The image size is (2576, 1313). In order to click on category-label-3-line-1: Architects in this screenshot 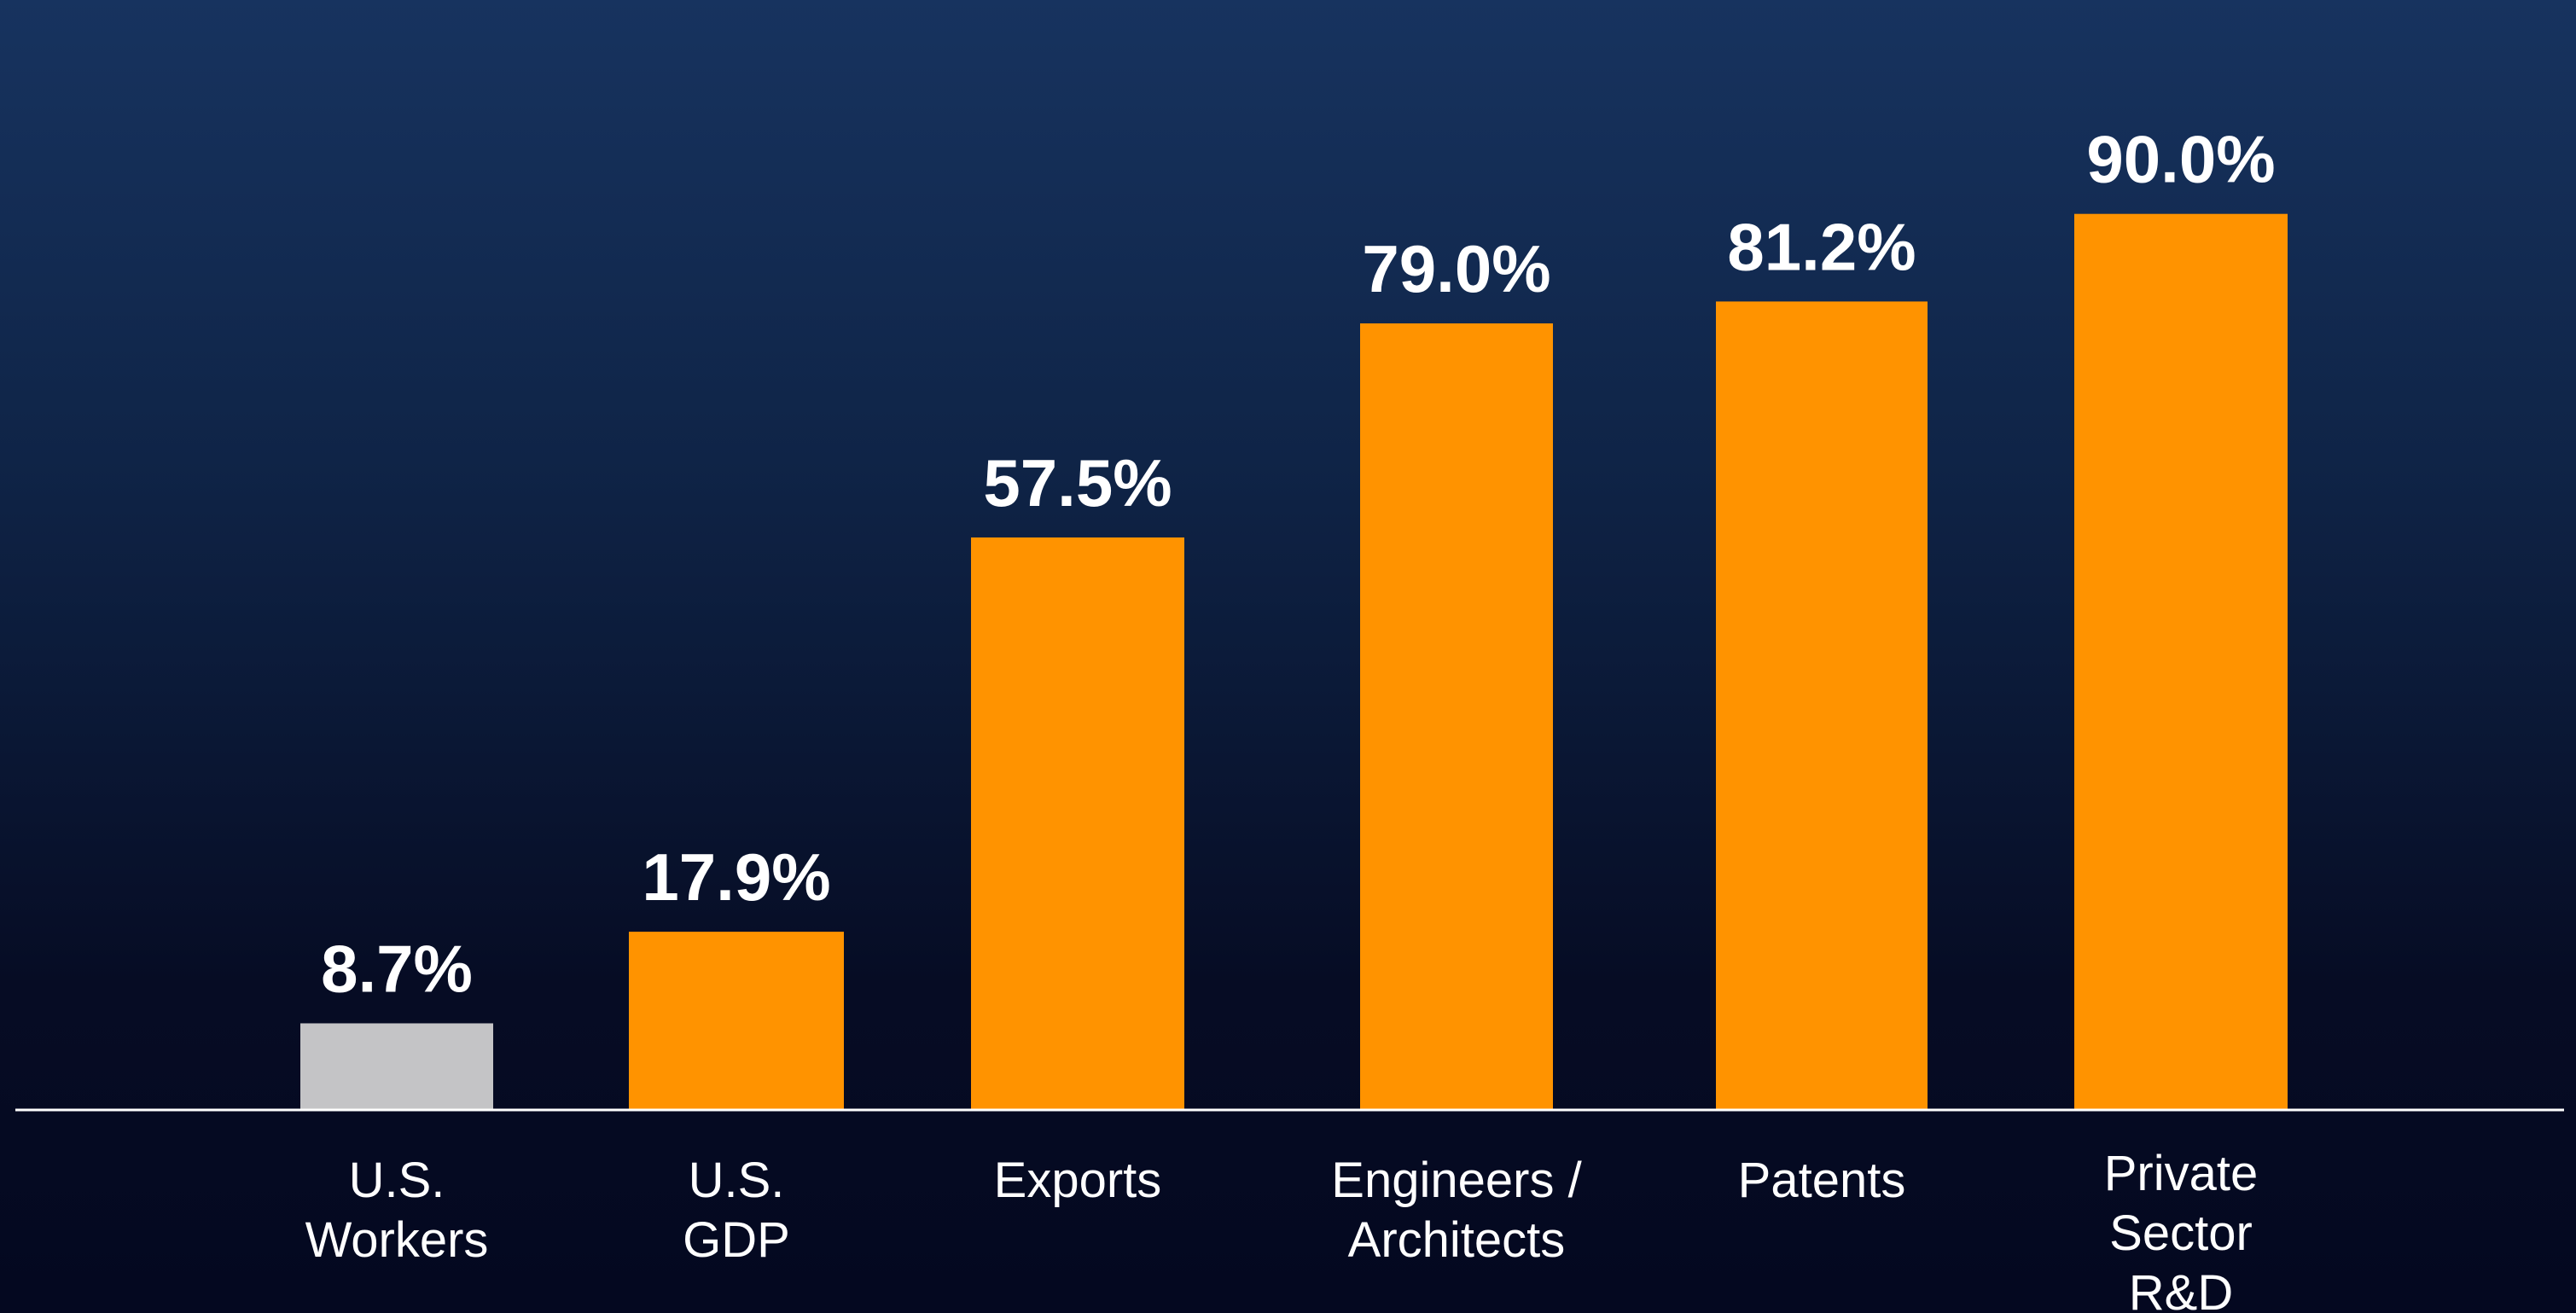, I will do `click(1457, 1240)`.